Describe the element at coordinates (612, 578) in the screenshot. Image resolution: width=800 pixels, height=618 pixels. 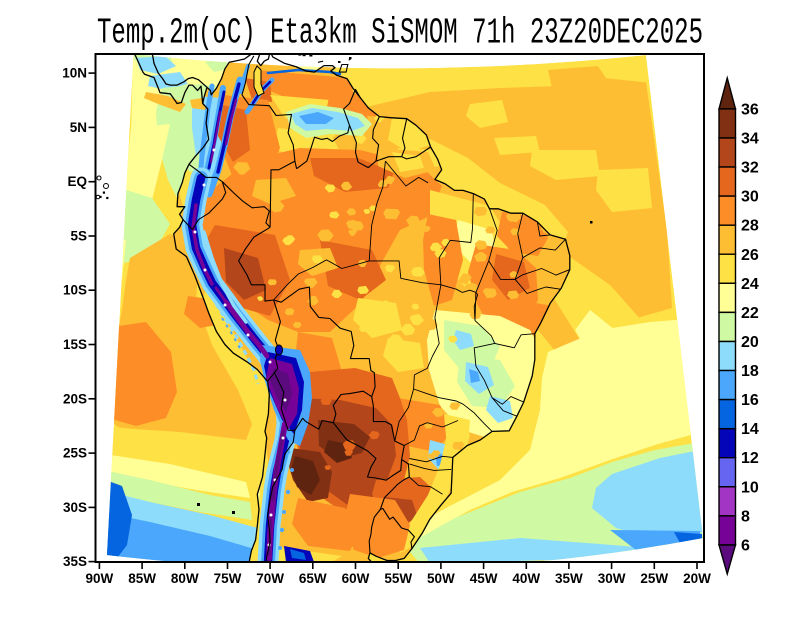
I see `svg-text: 30W` at that location.